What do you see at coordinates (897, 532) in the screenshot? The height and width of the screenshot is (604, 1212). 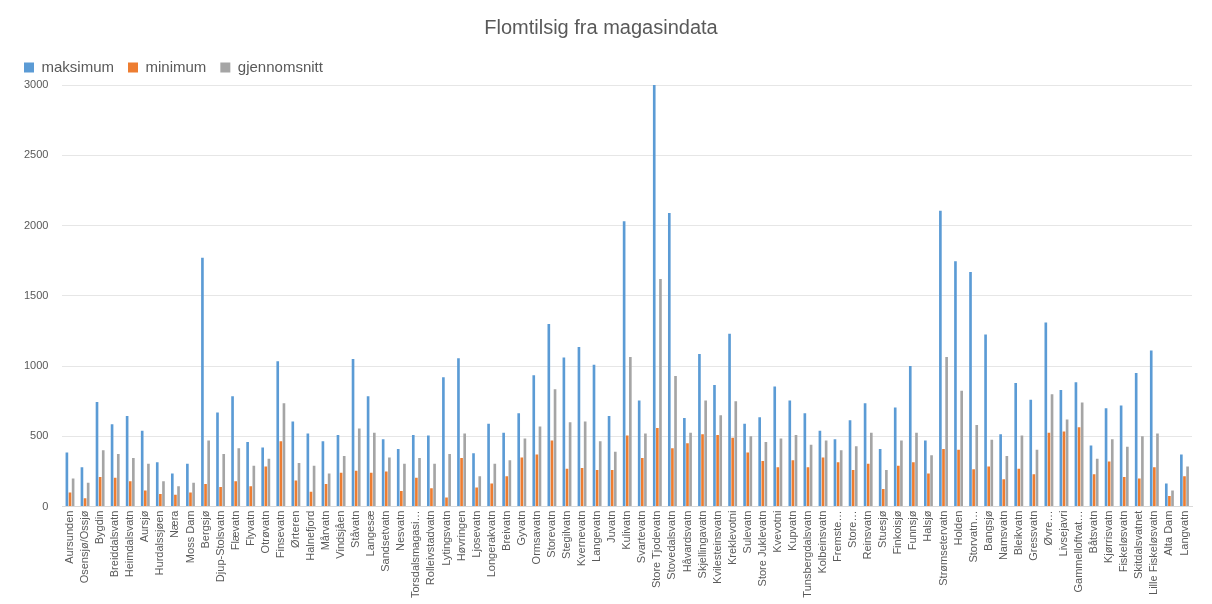 I see `x-tick-label: Finkoisjø` at bounding box center [897, 532].